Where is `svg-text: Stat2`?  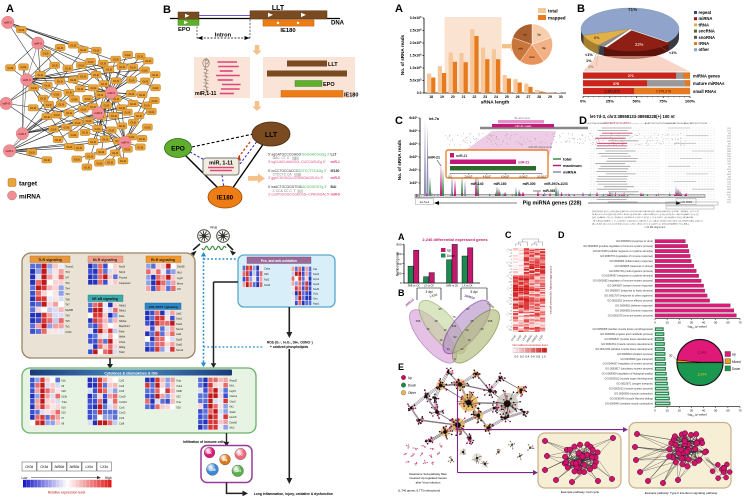 svg-text: Stat2 is located at coordinates (179, 324).